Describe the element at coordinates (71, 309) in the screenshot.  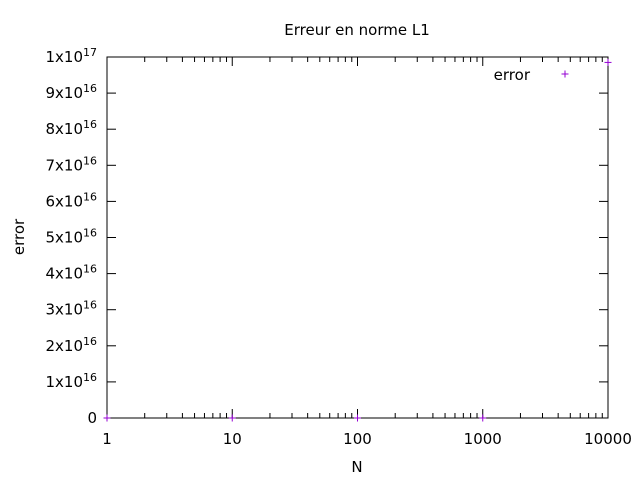
I see `y-tick-label: 3x10¹⁶` at that location.